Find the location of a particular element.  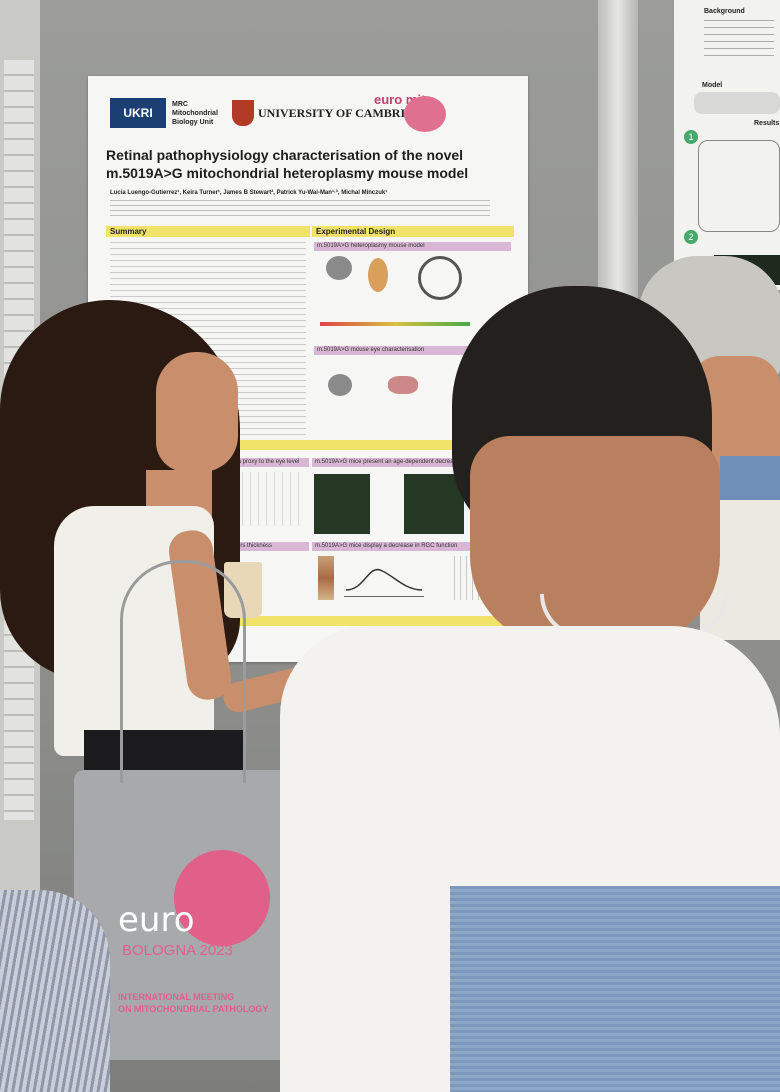

poster-affiliations is located at coordinates (300, 209).